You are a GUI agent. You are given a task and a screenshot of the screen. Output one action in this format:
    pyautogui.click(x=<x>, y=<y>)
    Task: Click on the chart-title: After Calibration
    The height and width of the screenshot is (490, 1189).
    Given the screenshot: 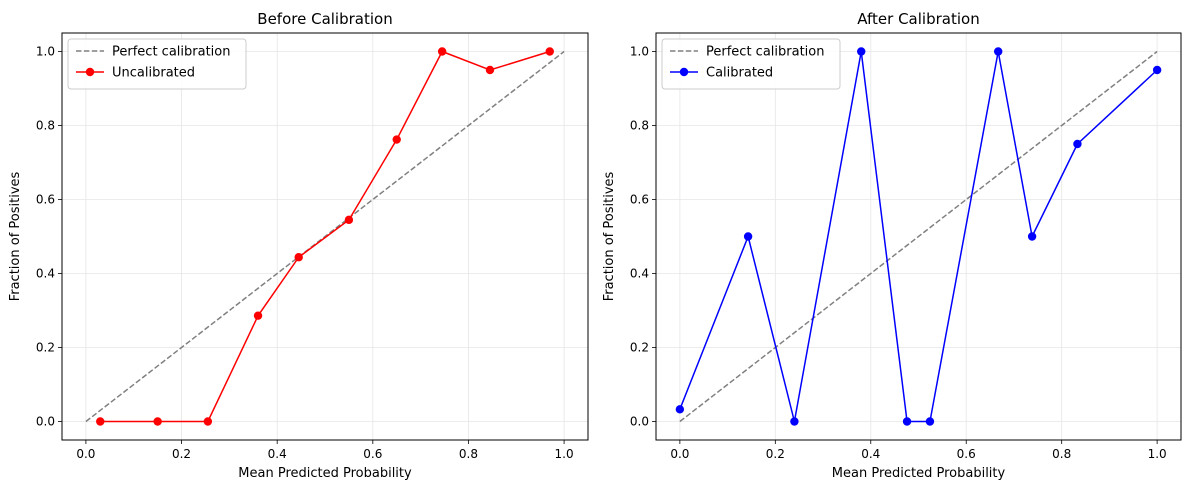 What is the action you would take?
    pyautogui.click(x=918, y=19)
    